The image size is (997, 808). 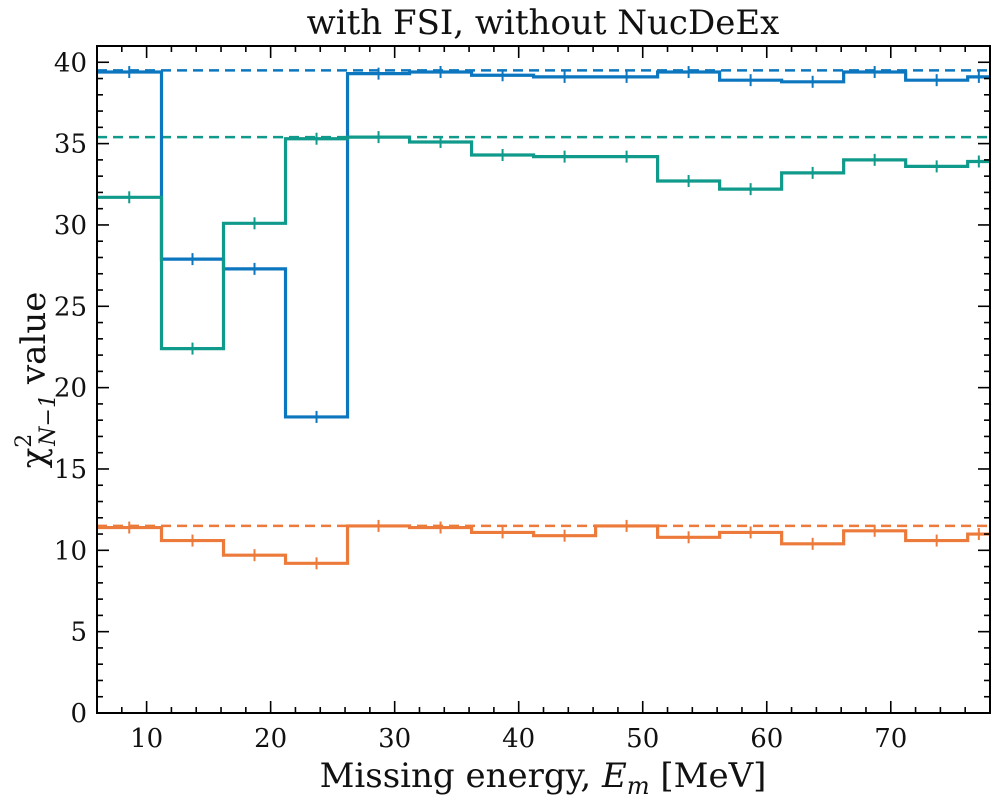 I want to click on y-tick-label: 40, so click(x=70, y=63).